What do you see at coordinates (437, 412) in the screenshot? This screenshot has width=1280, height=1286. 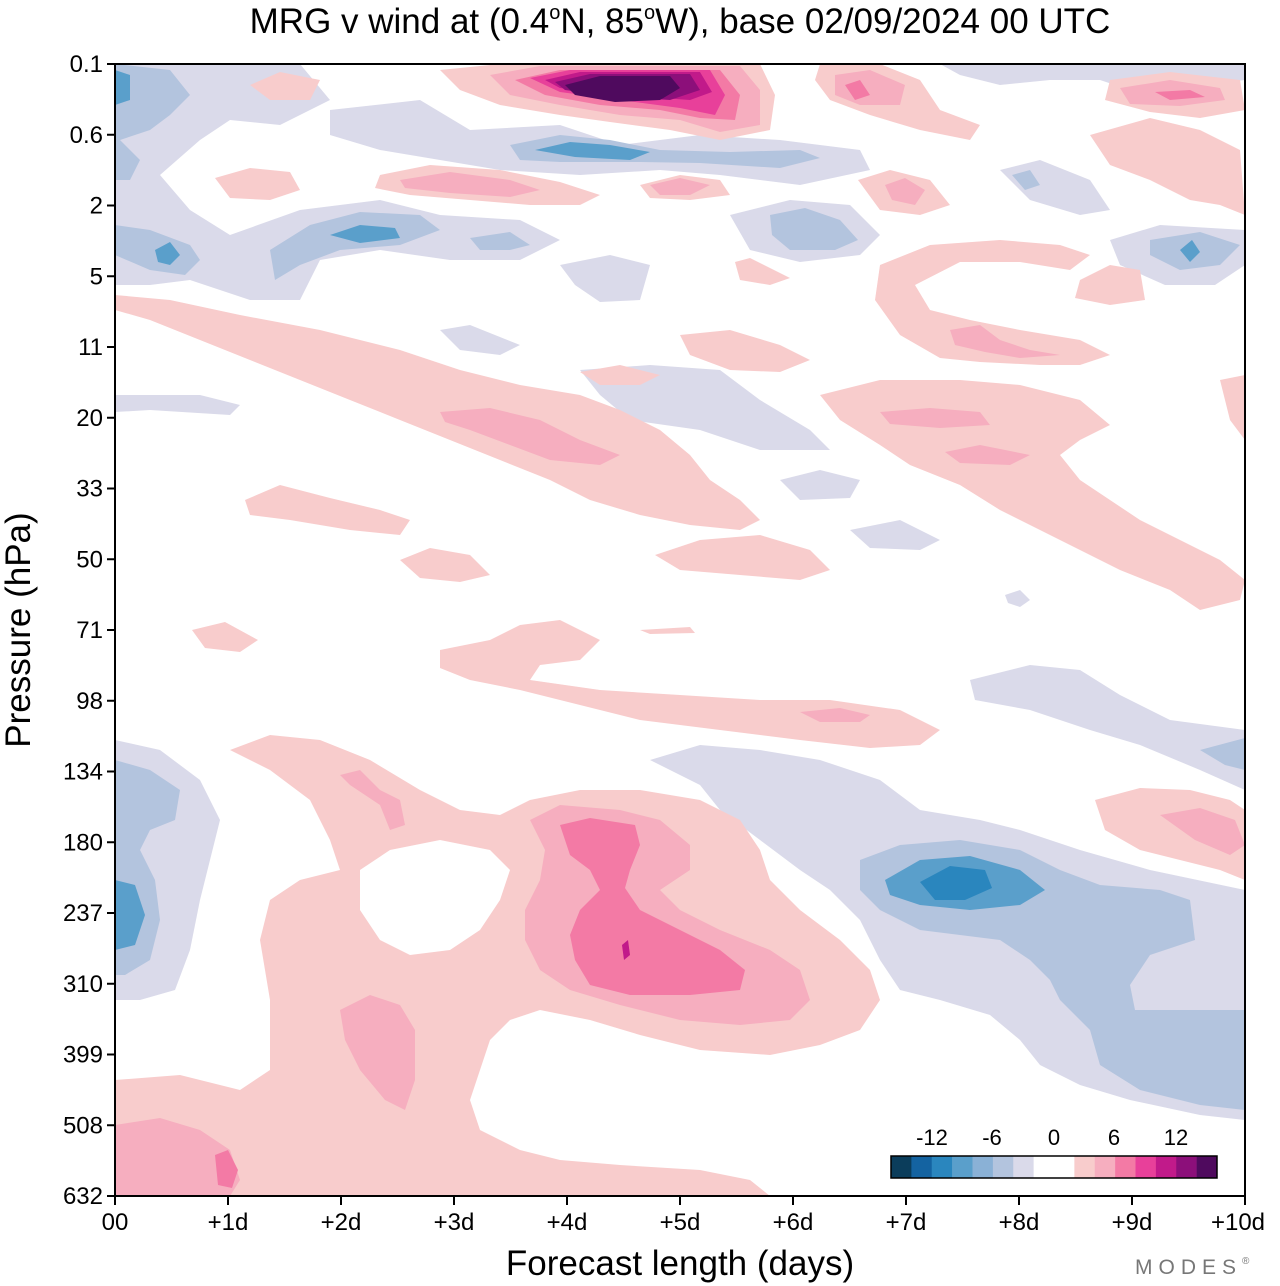 I see `contour-pos-big-band` at bounding box center [437, 412].